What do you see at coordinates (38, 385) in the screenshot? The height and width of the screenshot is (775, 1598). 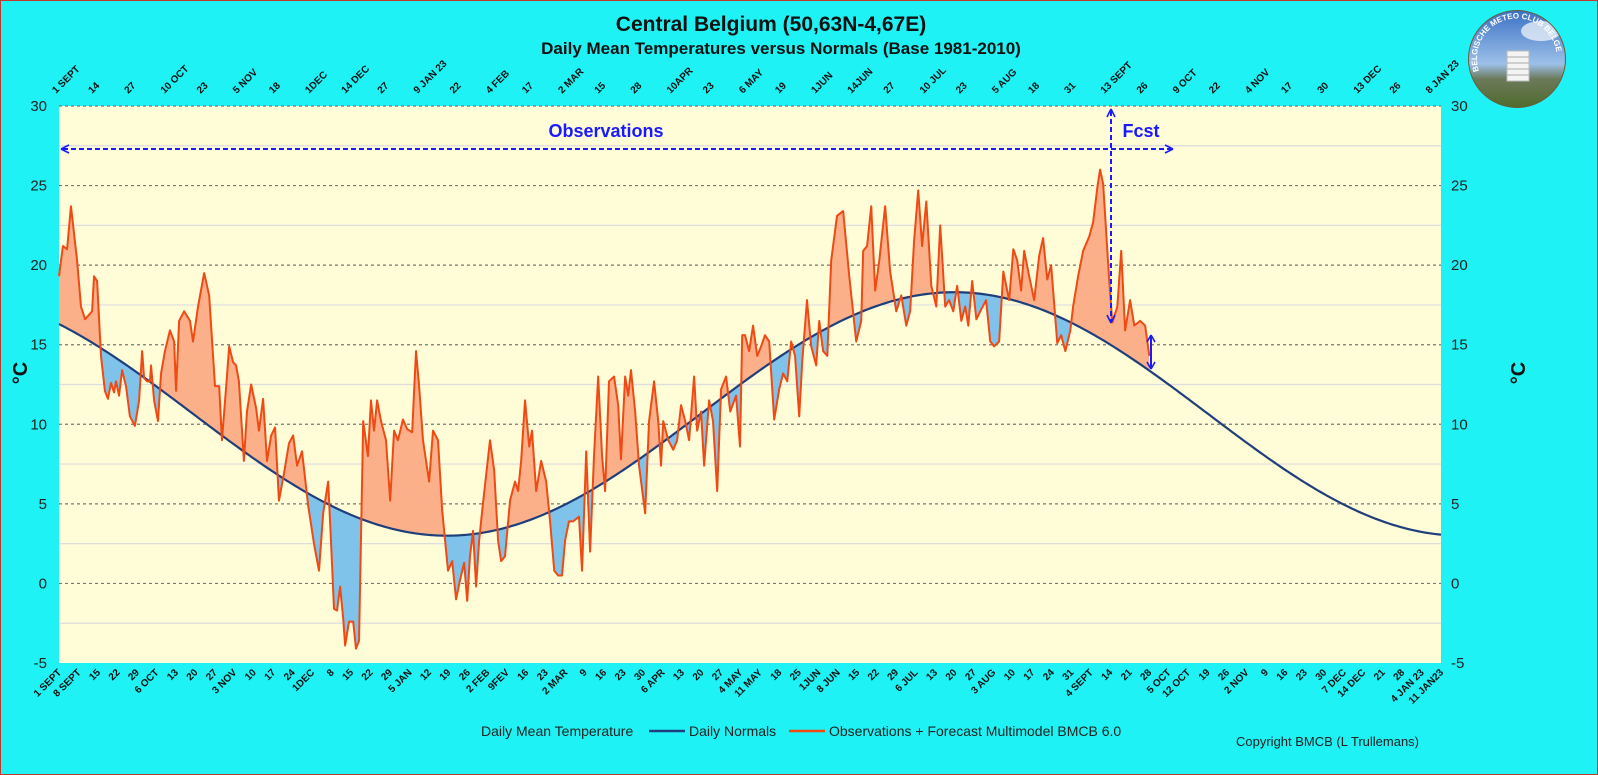 I see `y-axis-left: -5 0 5 10 15 20 25 30` at bounding box center [38, 385].